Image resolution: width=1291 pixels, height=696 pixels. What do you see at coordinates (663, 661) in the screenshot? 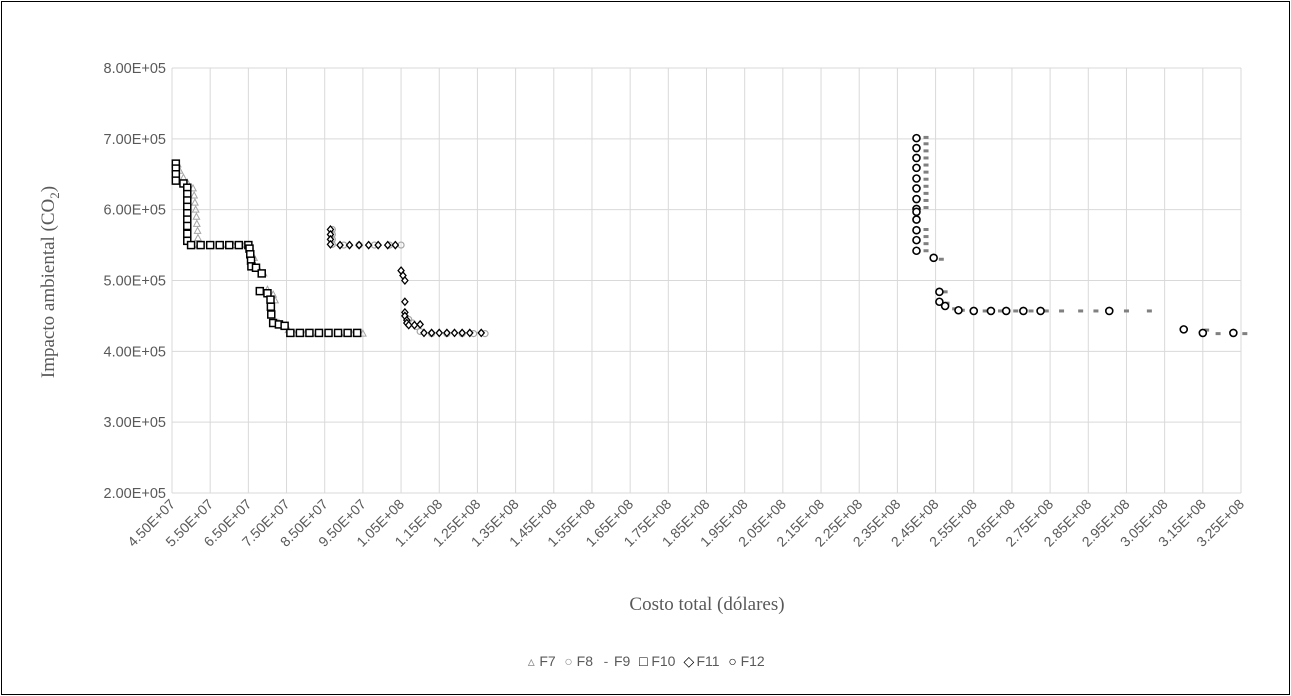
I see `legend-label: F10` at bounding box center [663, 661].